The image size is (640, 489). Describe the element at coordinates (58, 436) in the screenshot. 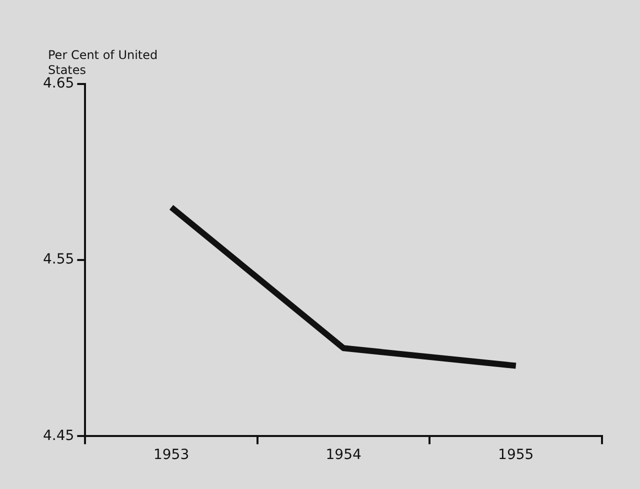

I see `y-tick-label: 4.45` at that location.